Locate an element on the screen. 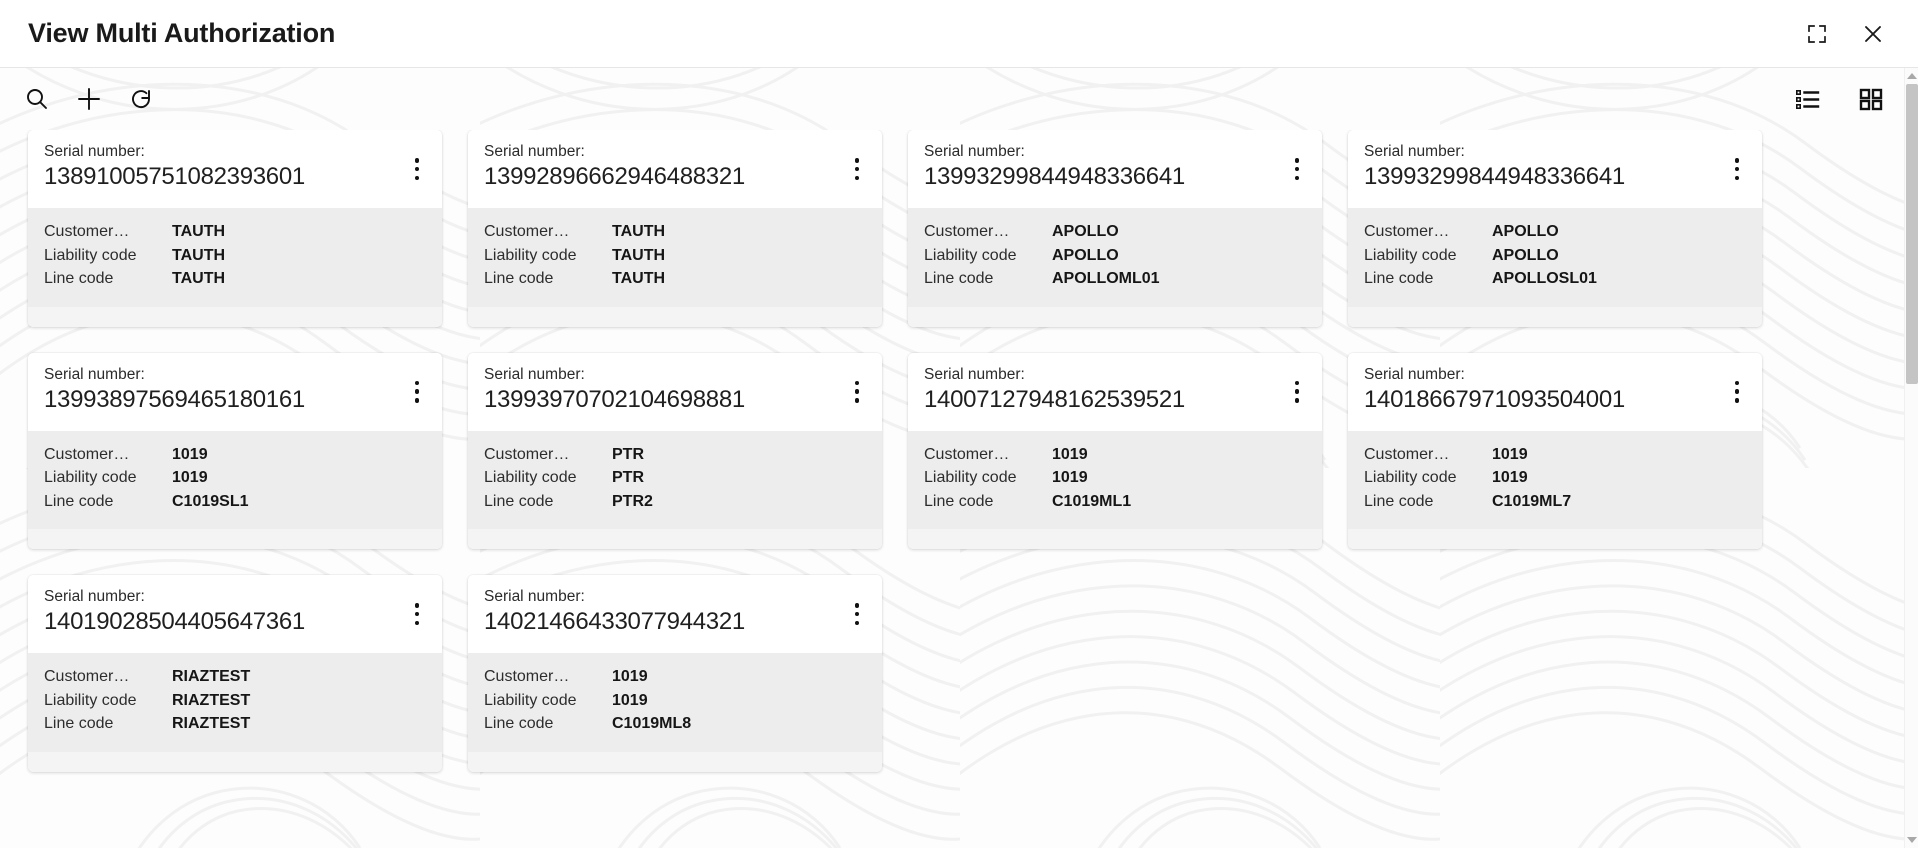  list-view-icon is located at coordinates (1807, 99).